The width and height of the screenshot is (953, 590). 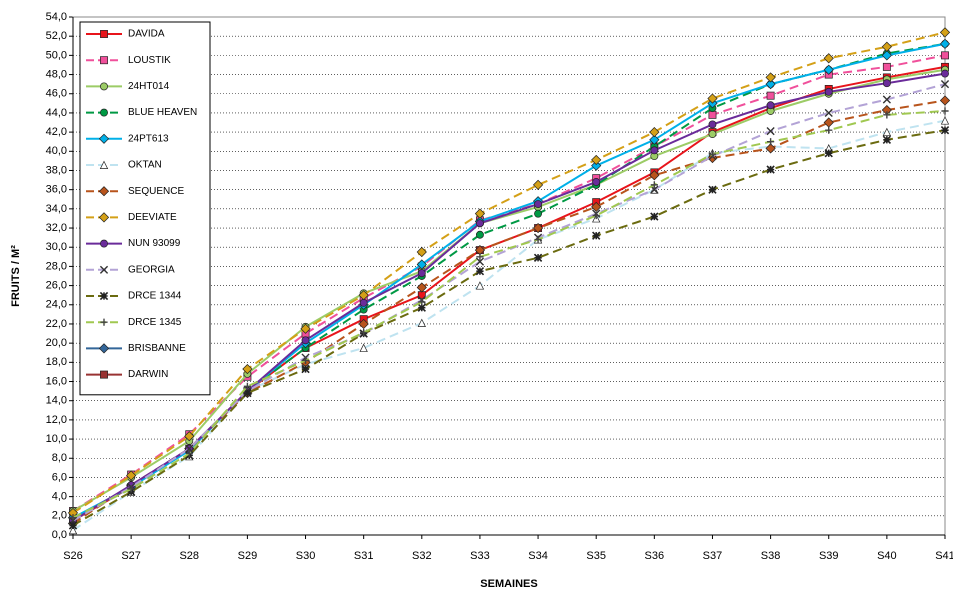 What do you see at coordinates (248, 556) in the screenshot?
I see `x-tick-label: S29` at bounding box center [248, 556].